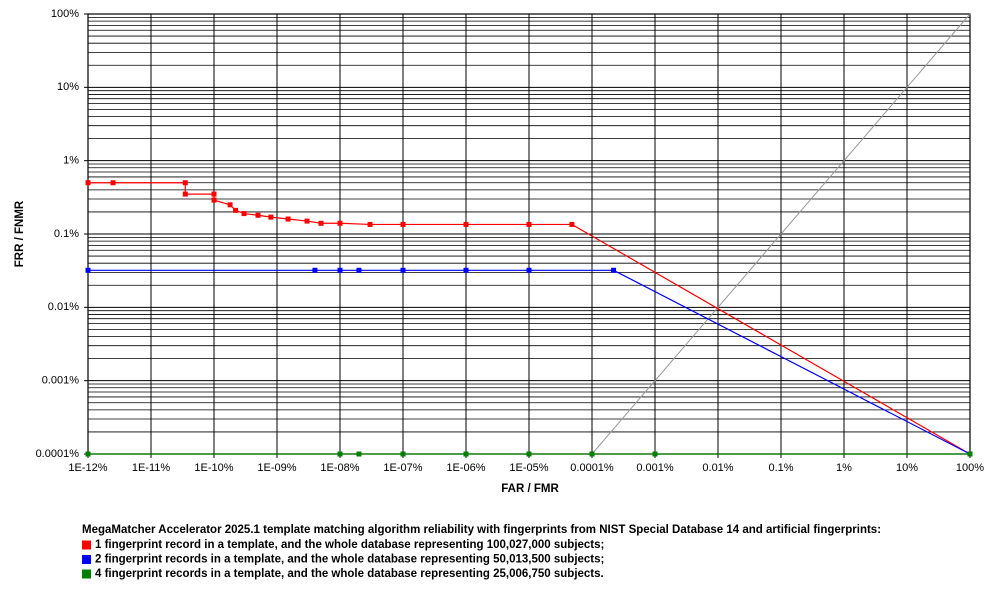 The height and width of the screenshot is (600, 1000). Describe the element at coordinates (907, 468) in the screenshot. I see `x-tick-label: 10%` at that location.